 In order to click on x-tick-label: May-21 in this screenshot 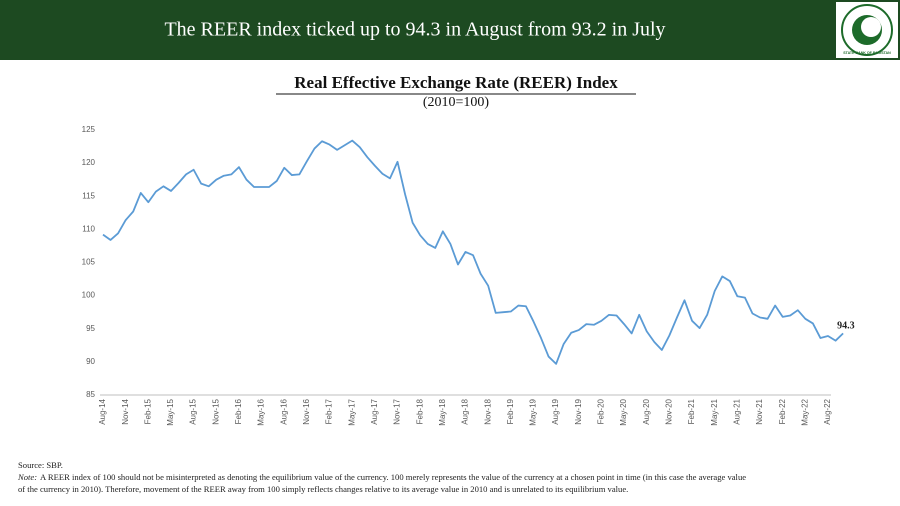, I will do `click(714, 411)`.